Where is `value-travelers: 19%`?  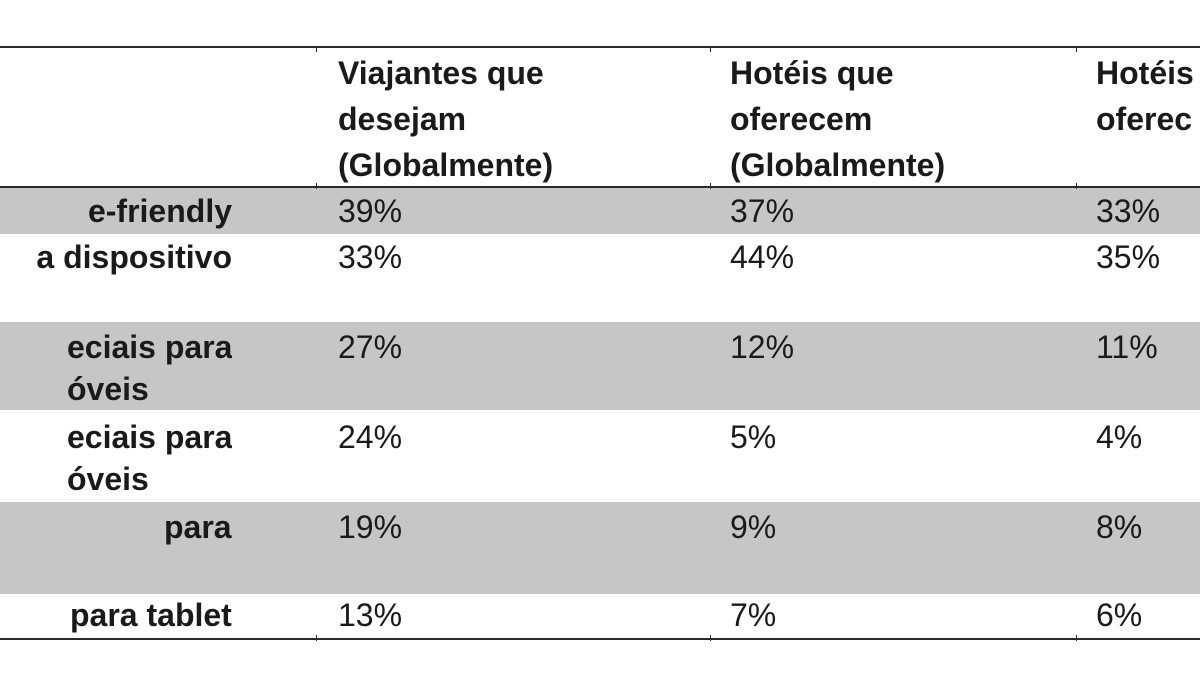 value-travelers: 19% is located at coordinates (370, 527).